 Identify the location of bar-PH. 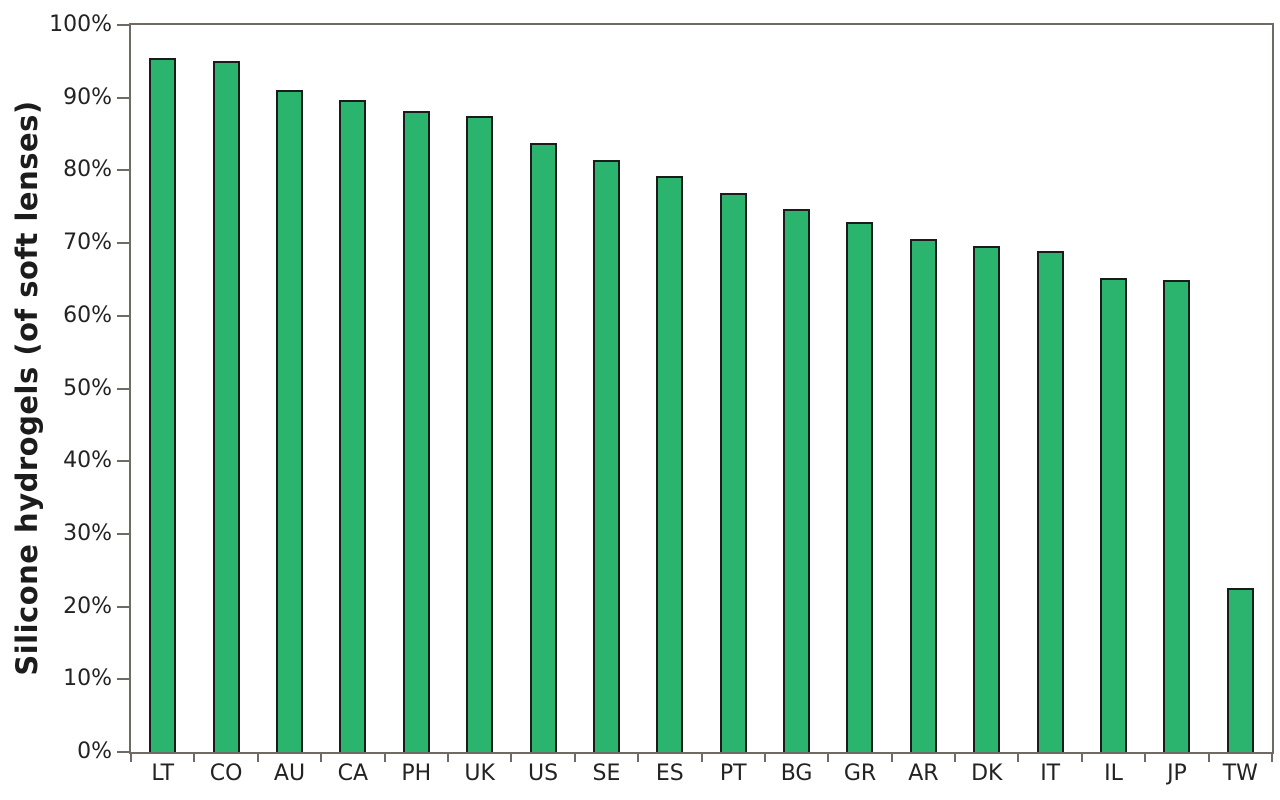
(416, 431).